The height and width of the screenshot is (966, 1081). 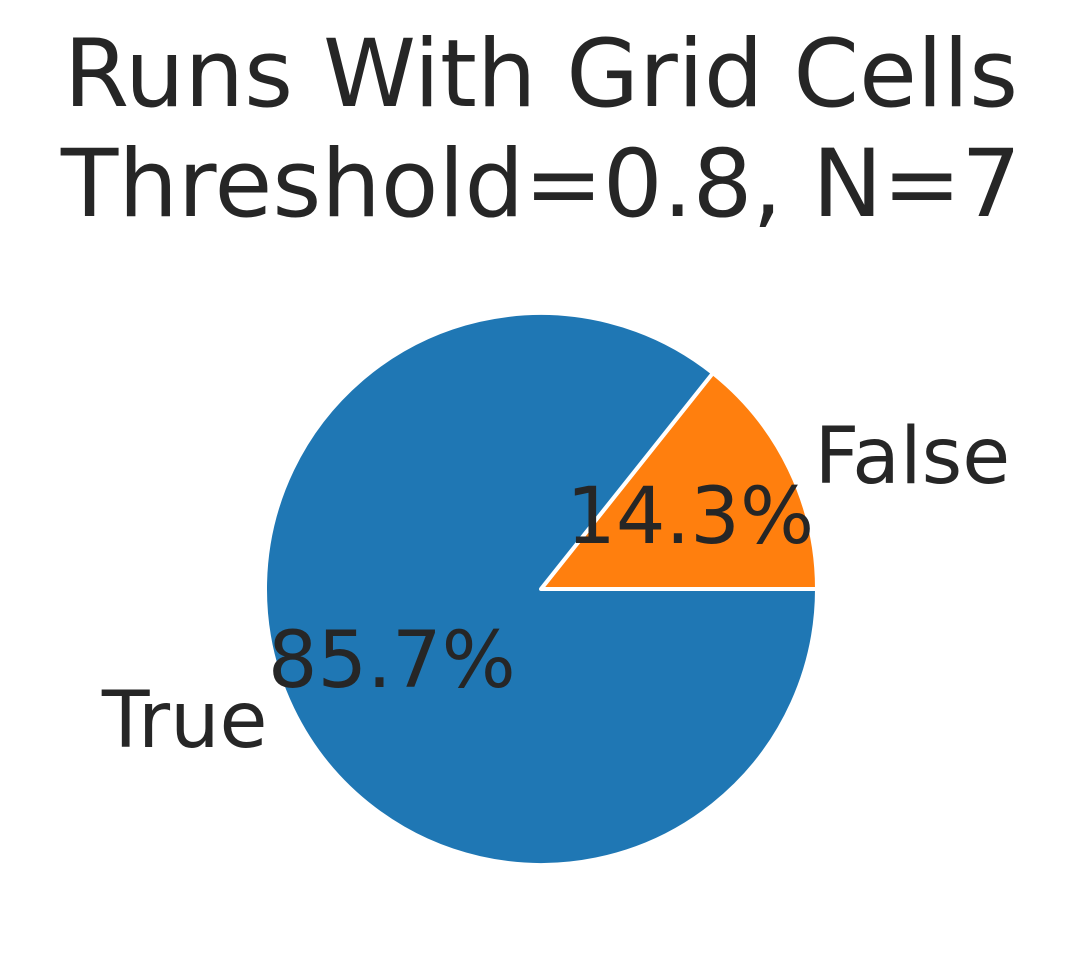 I want to click on pie-slice-false, so click(x=679, y=481).